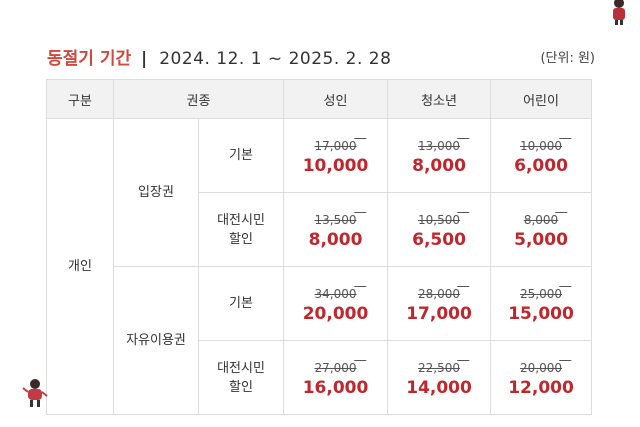 The image size is (640, 427). What do you see at coordinates (335, 388) in the screenshot?
I see `discount-price: 16,000` at bounding box center [335, 388].